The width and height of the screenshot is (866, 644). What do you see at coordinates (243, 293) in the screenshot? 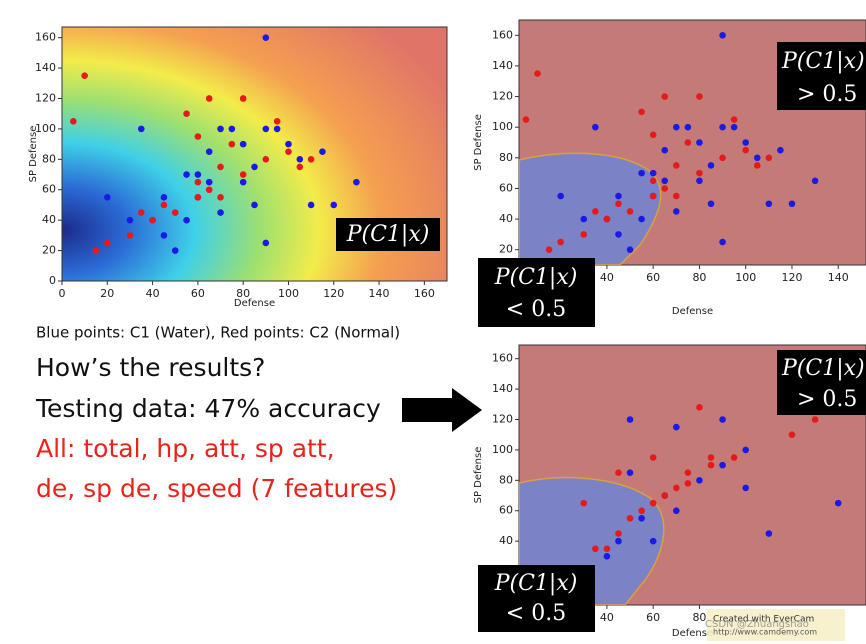
I see `x-tick-label: 80` at bounding box center [243, 293].